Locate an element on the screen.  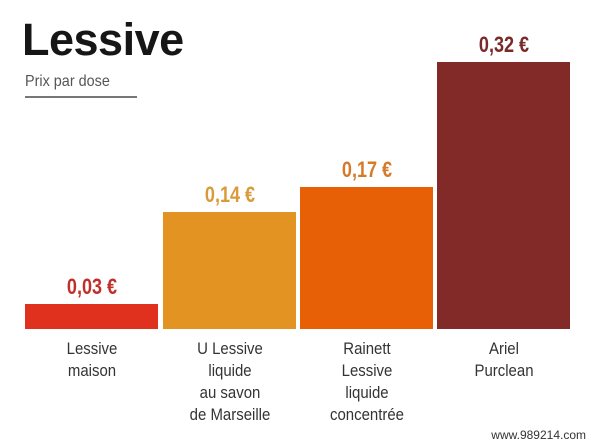
category-label: Rainett Lessive liquide concentrée is located at coordinates (366, 381).